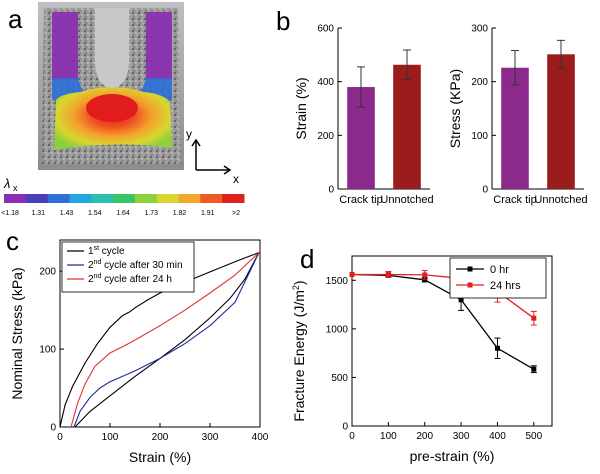  What do you see at coordinates (123, 213) in the screenshot?
I see `colorbar-tick: 1.64` at bounding box center [123, 213].